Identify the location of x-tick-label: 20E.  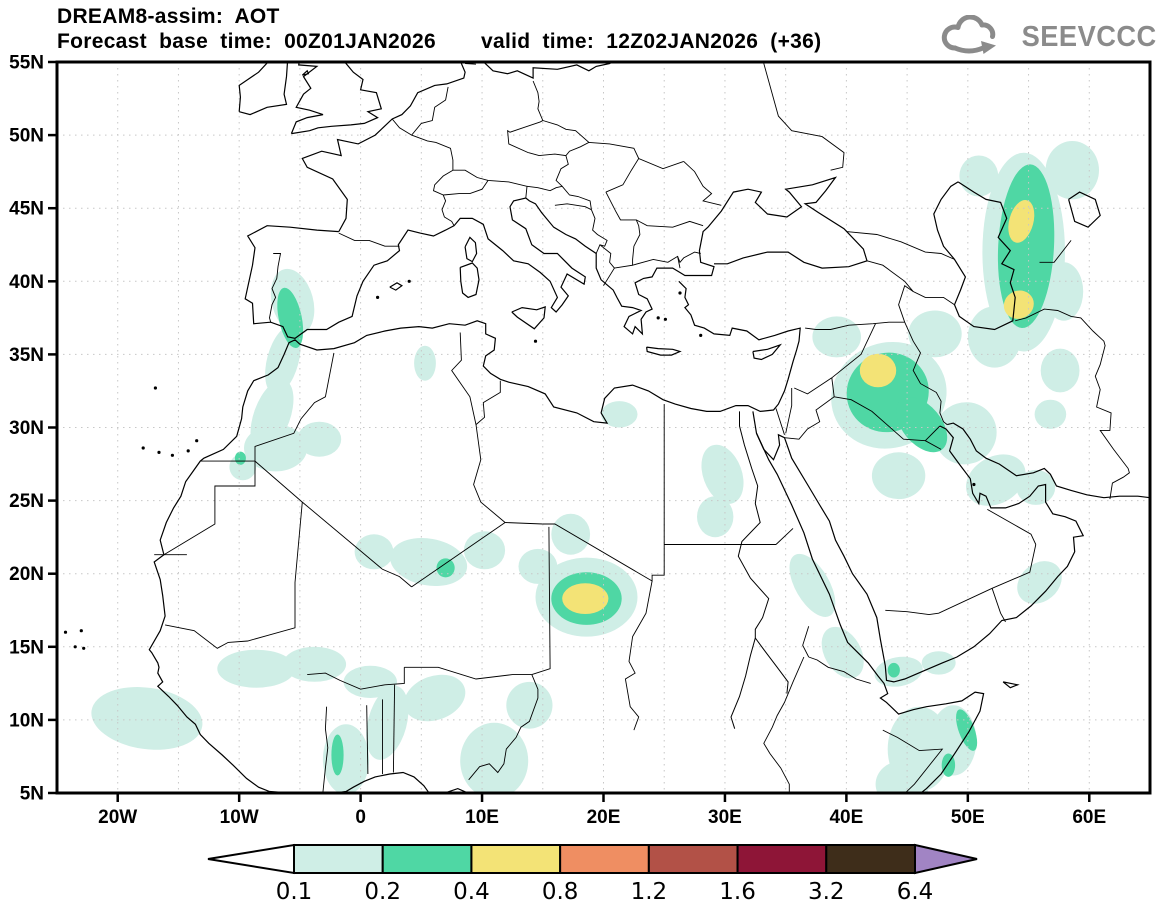
(604, 817).